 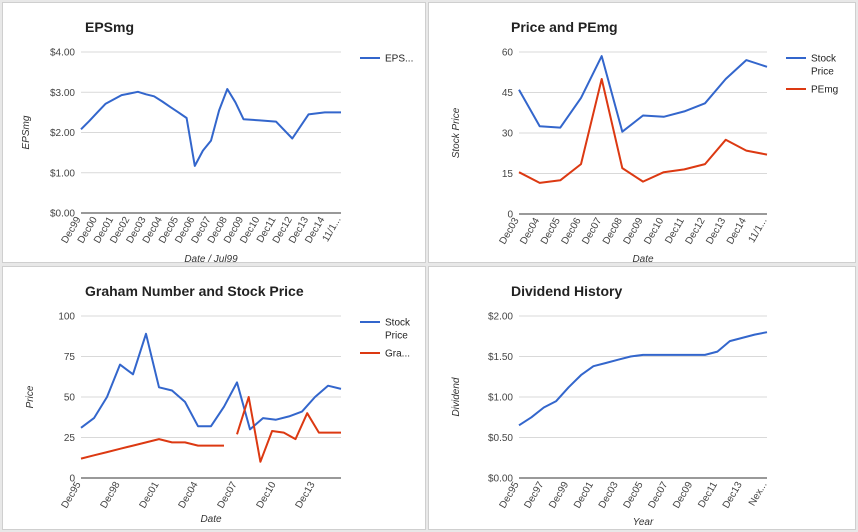 What do you see at coordinates (500, 438) in the screenshot?
I see `y-tick-label: $0.50` at bounding box center [500, 438].